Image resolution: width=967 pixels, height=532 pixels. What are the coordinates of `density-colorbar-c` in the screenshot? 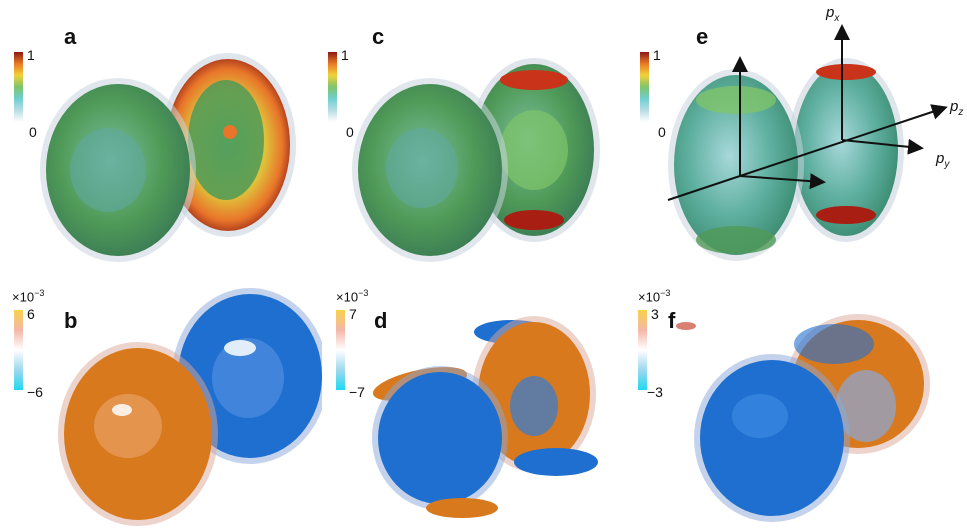 It's located at (332, 87).